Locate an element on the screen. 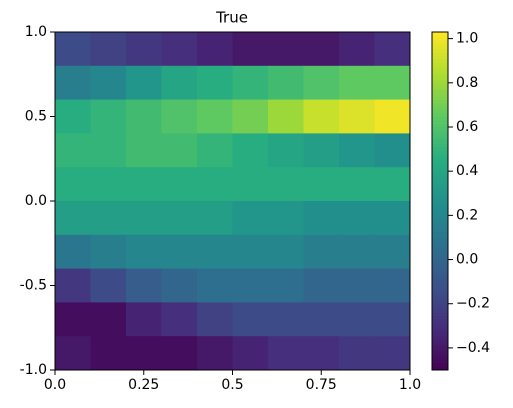 This screenshot has width=513, height=408. colorbar-tick-label: −0.4 is located at coordinates (473, 348).